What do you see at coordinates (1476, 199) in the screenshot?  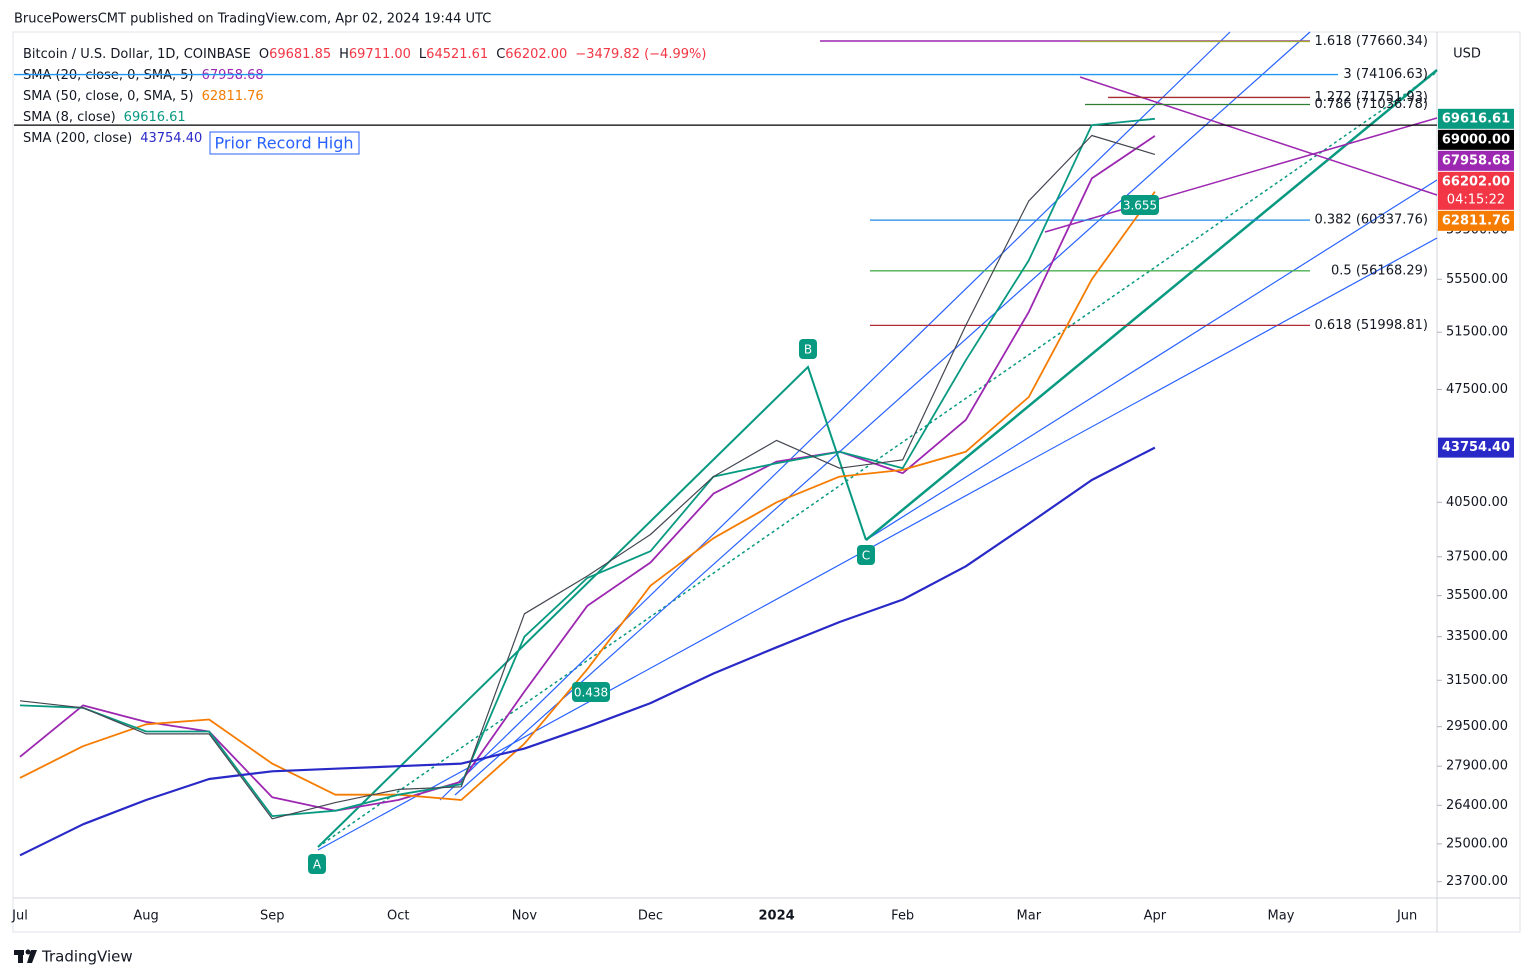 I see `price-tag-countdown: 04:15:22` at bounding box center [1476, 199].